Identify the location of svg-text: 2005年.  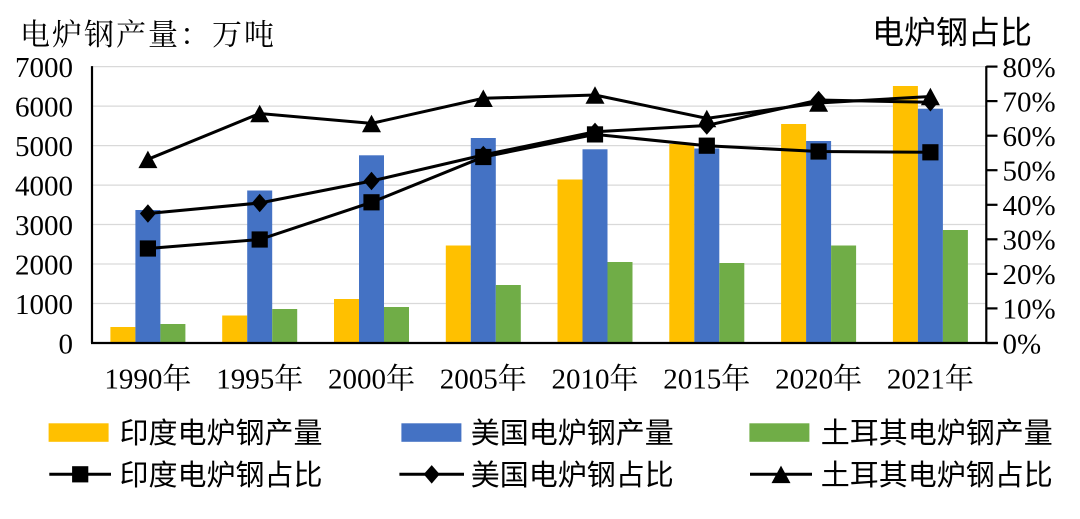
(483, 379).